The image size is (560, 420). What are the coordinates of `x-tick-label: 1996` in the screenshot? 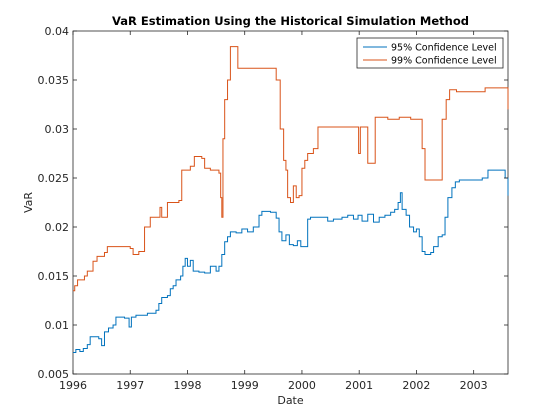 It's located at (73, 385).